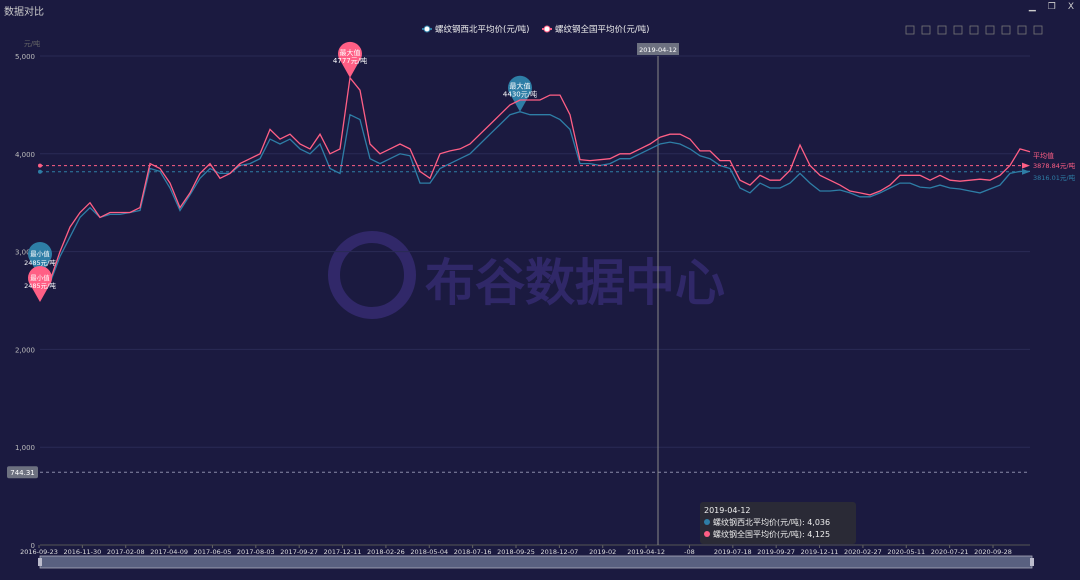 The image size is (1080, 580). What do you see at coordinates (429, 552) in the screenshot?
I see `x-tick-label: 2018-05-04` at bounding box center [429, 552].